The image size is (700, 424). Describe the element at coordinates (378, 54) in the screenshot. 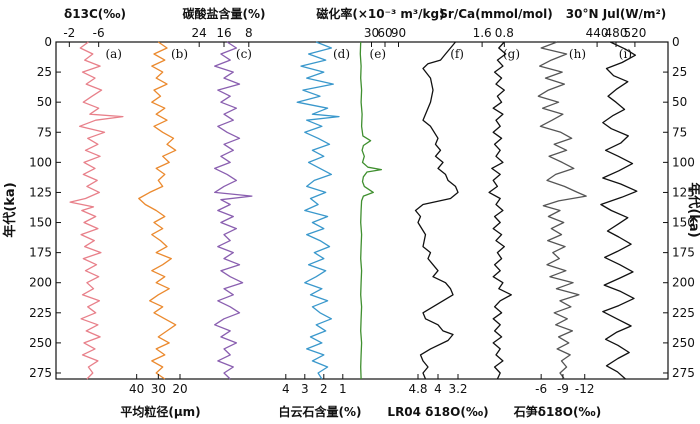

I see `panel-tag-e: (e)` at that location.